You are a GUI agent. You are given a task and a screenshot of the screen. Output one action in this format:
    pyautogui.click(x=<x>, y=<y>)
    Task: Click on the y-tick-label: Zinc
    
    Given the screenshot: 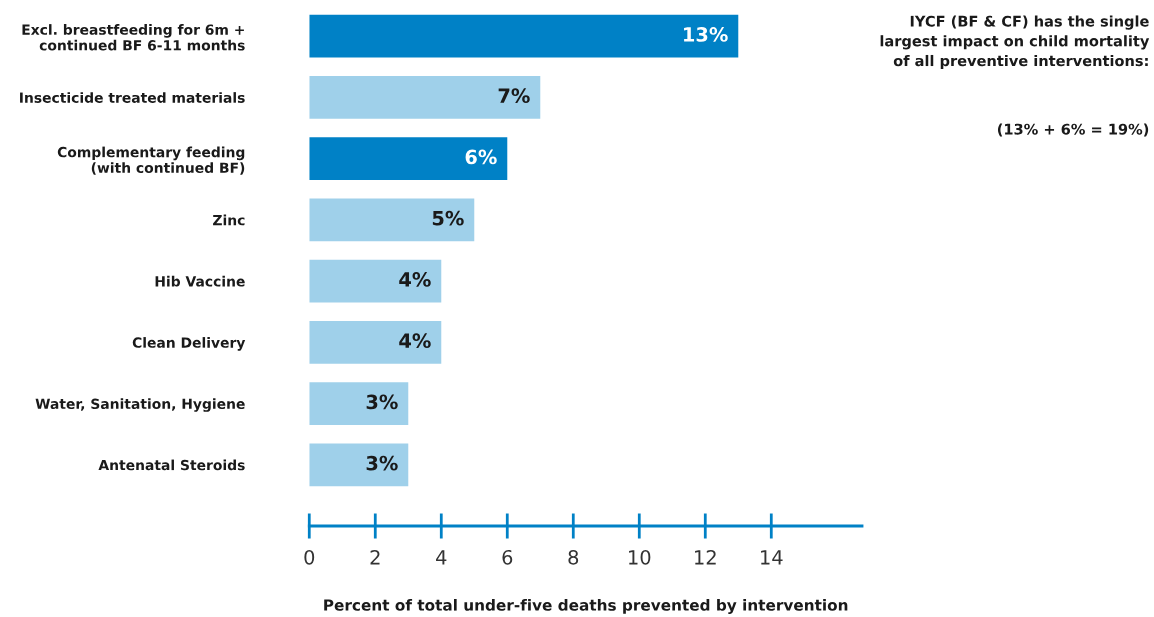 What is the action you would take?
    pyautogui.click(x=229, y=220)
    